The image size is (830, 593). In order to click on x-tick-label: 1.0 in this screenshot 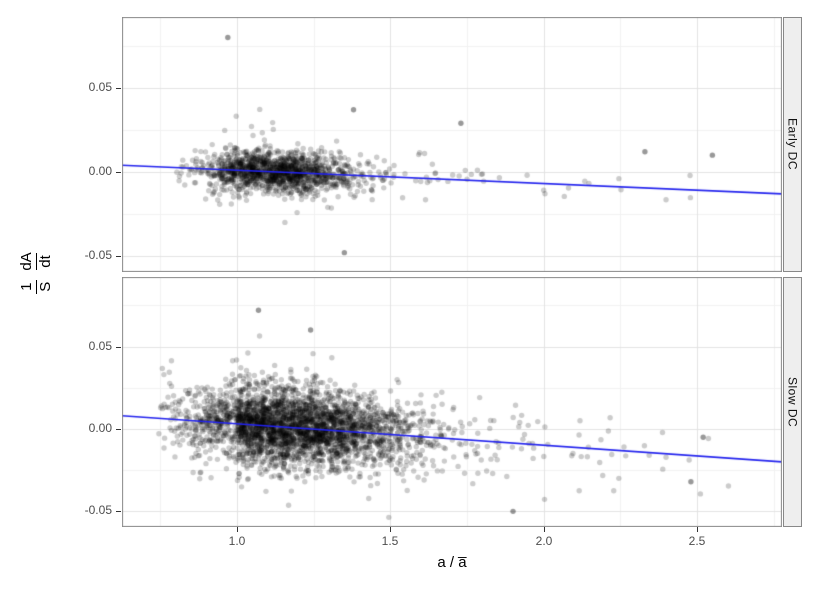, I will do `click(237, 541)`.